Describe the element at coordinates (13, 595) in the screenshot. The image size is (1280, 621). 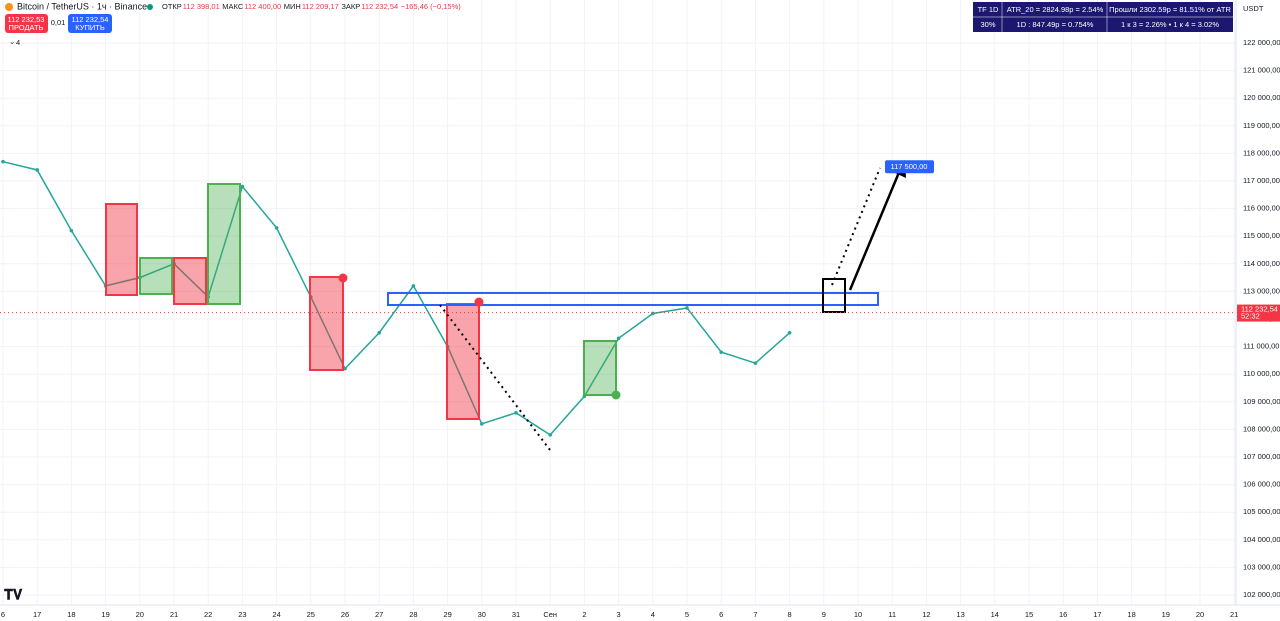
I see `brand: 𝐓𝐕` at that location.